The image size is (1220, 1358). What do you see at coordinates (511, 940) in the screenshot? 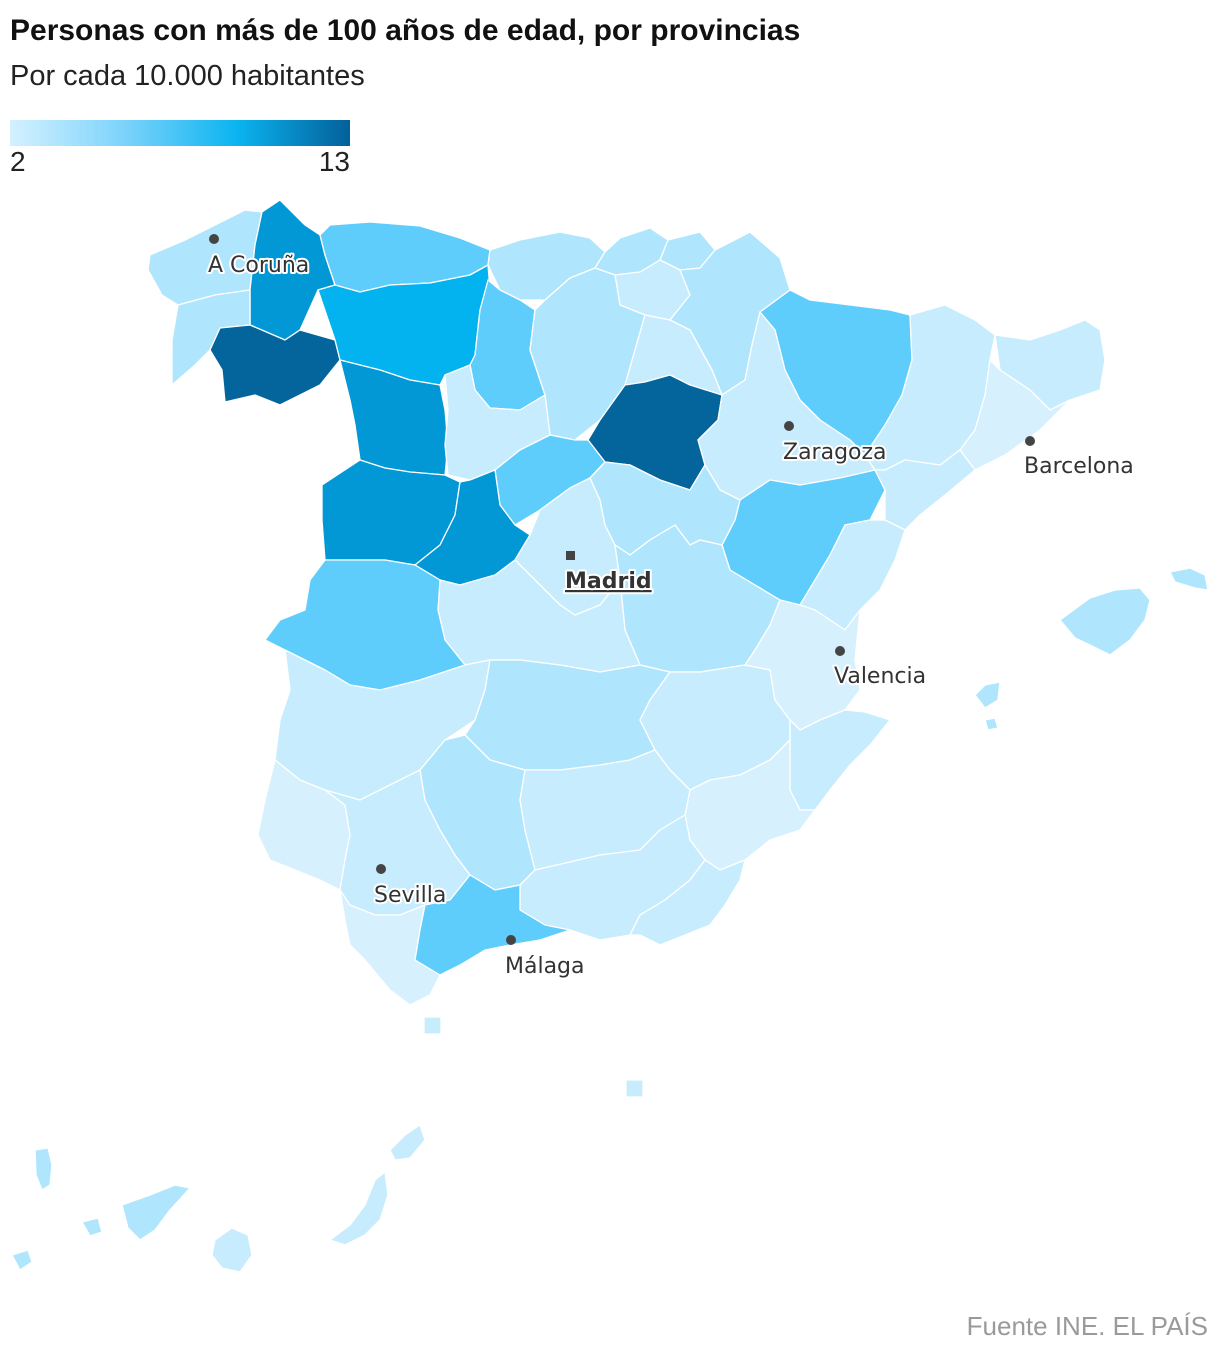
I see `city-dot-malaga` at bounding box center [511, 940].